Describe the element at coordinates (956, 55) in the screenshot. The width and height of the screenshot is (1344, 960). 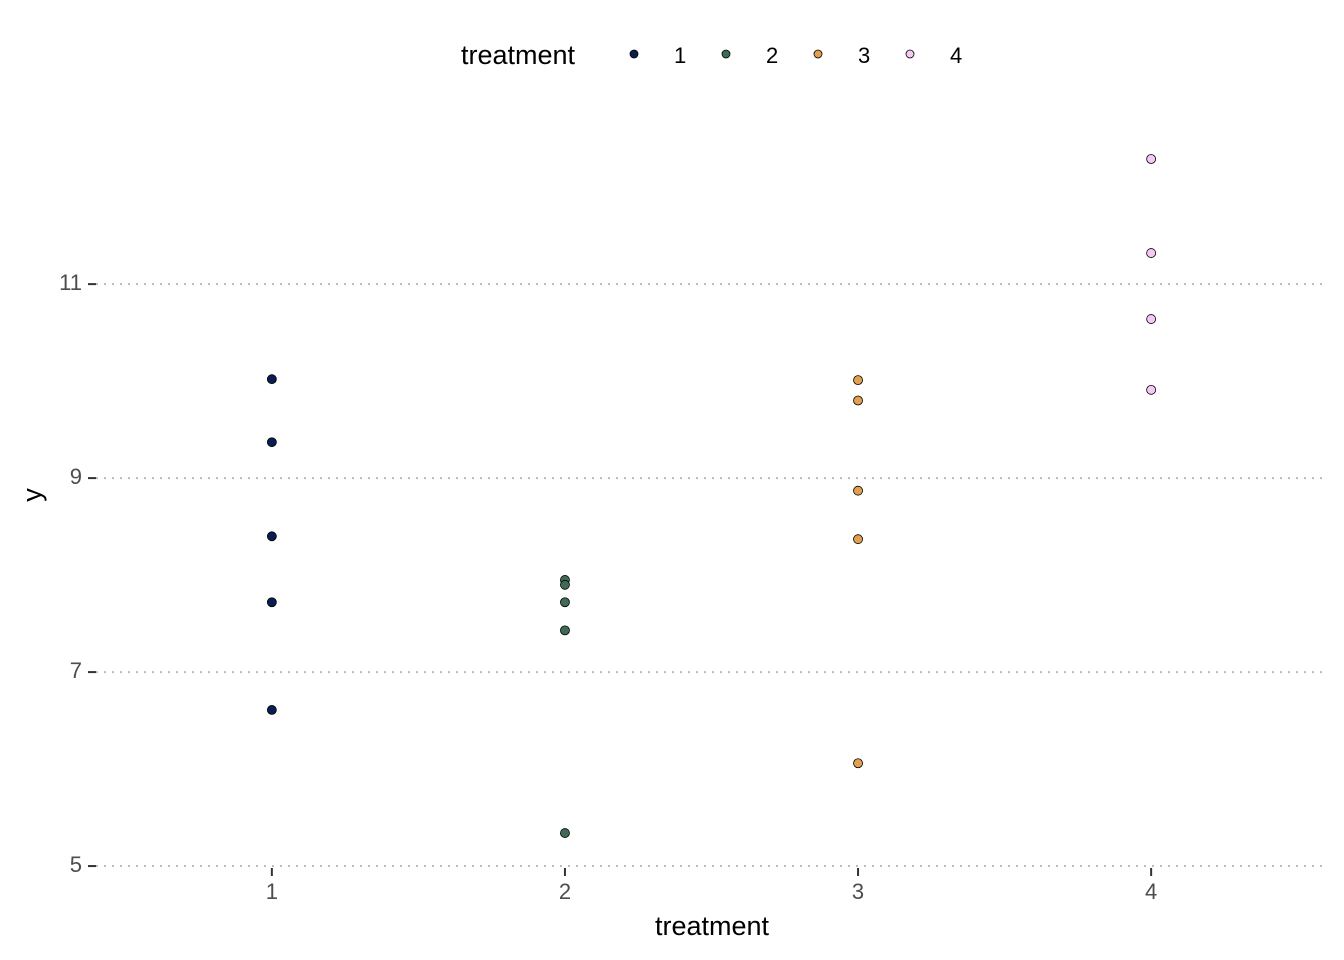
I see `legend-label: 4` at that location.